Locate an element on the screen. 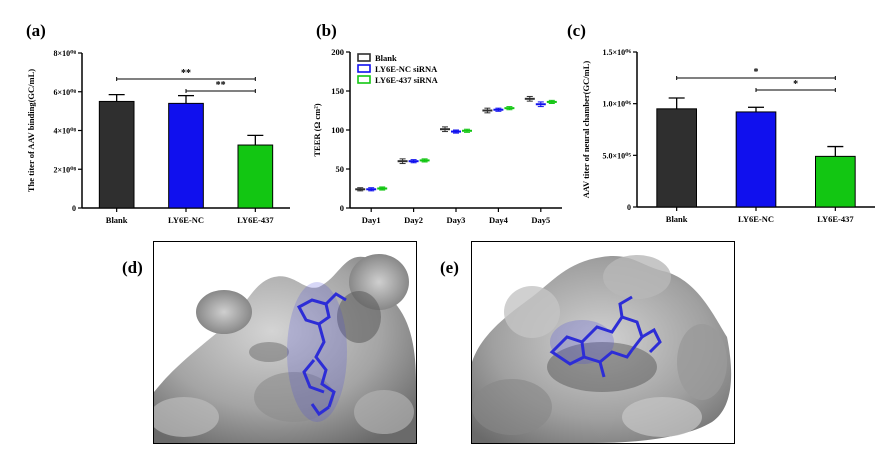 The height and width of the screenshot is (464, 882). y-tick-label: 6×10⁰⁸ is located at coordinates (65, 92).